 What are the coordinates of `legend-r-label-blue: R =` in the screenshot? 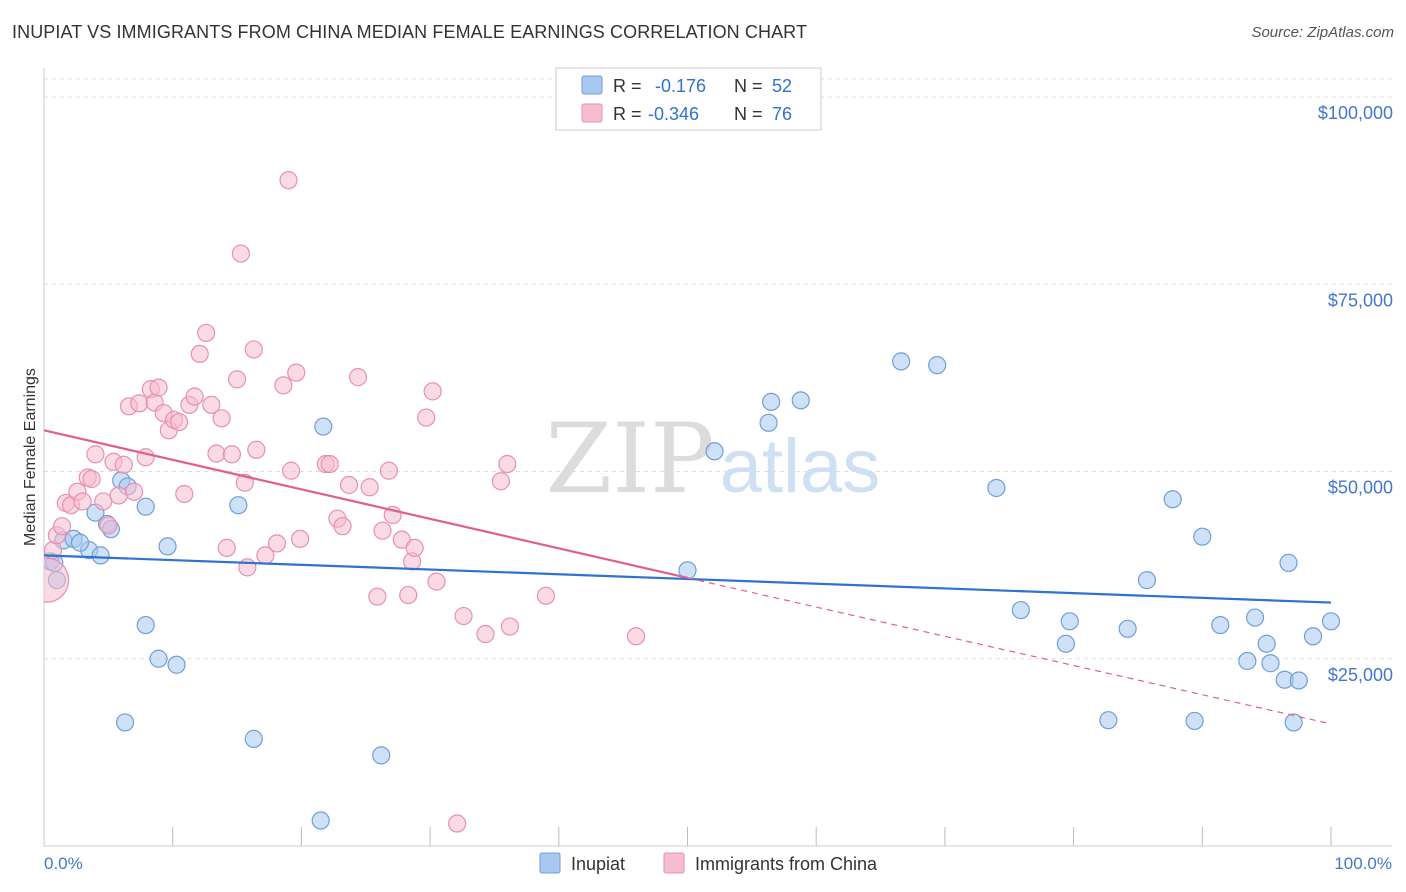 It's located at (627, 86).